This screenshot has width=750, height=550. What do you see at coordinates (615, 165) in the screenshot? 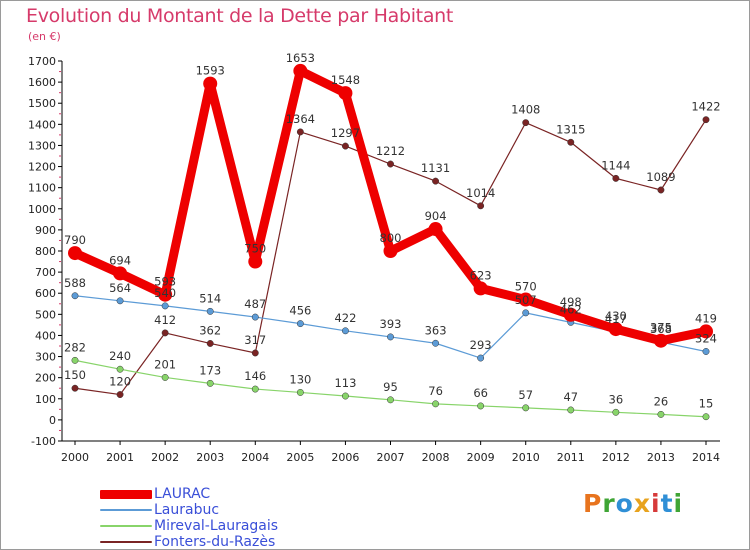
I see `data-label: 1144` at bounding box center [615, 165].